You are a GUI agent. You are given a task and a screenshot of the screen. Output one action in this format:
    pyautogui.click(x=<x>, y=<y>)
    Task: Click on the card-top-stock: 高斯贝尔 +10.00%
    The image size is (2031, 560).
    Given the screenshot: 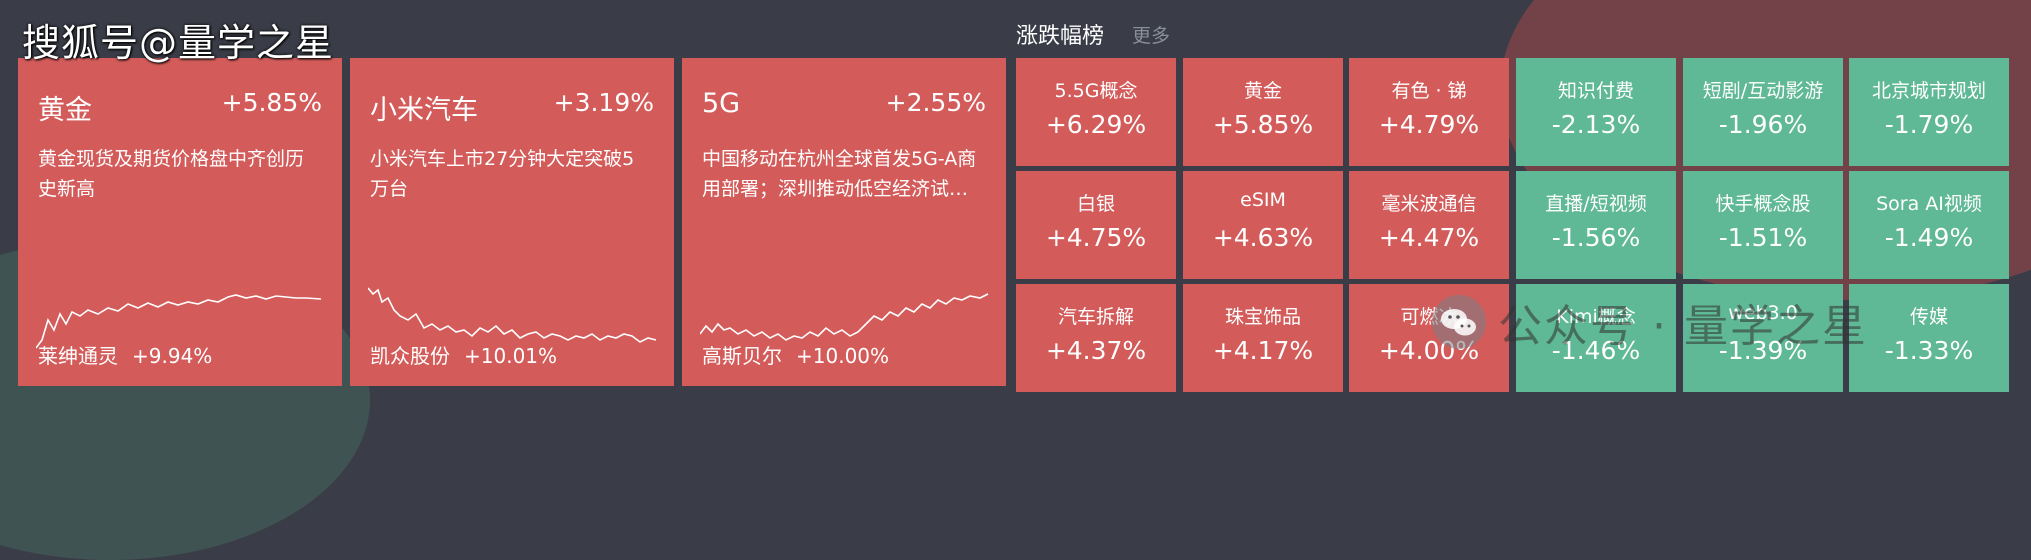 What is the action you would take?
    pyautogui.click(x=802, y=354)
    